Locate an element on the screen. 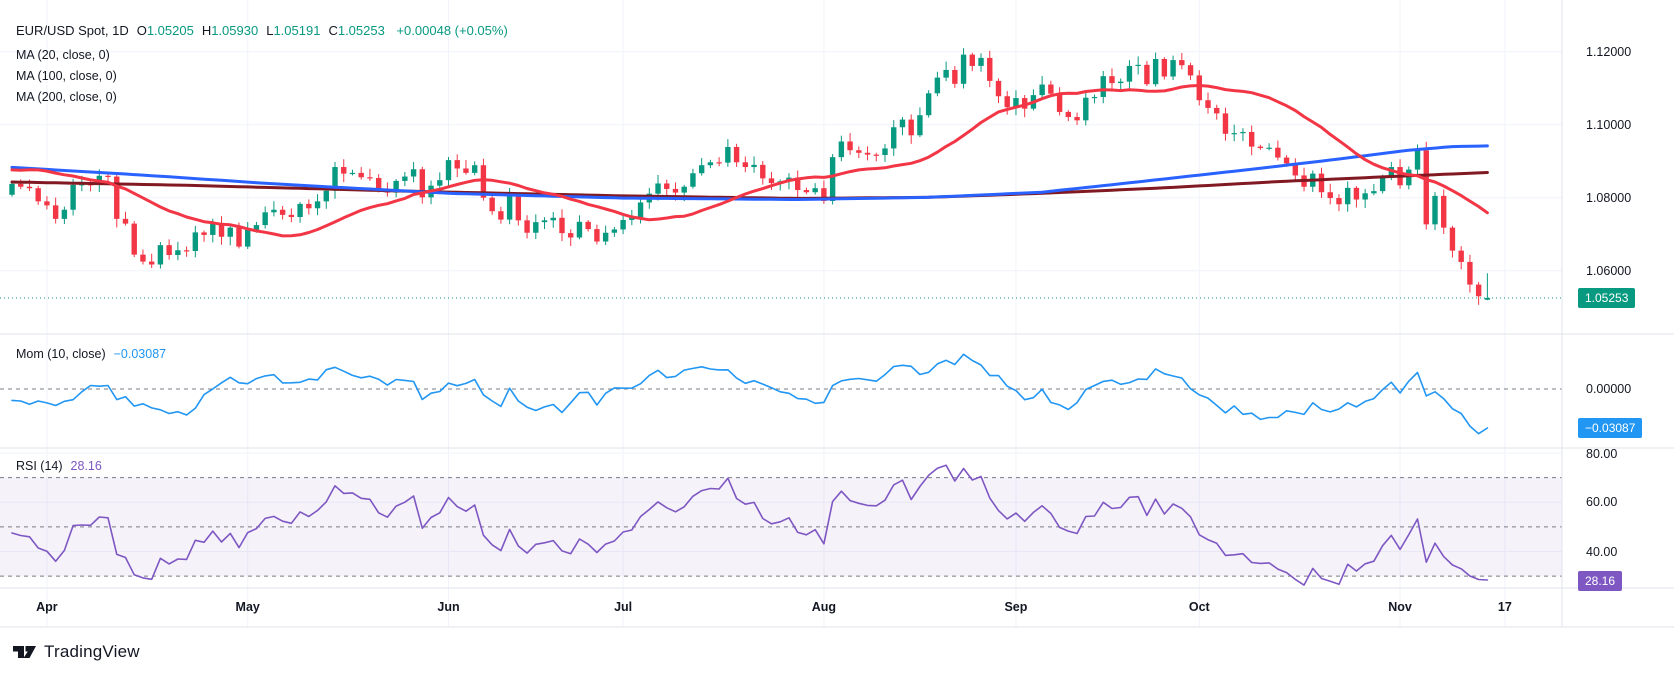 The image size is (1674, 674). tradingview-logo-text: TradingView is located at coordinates (92, 651).